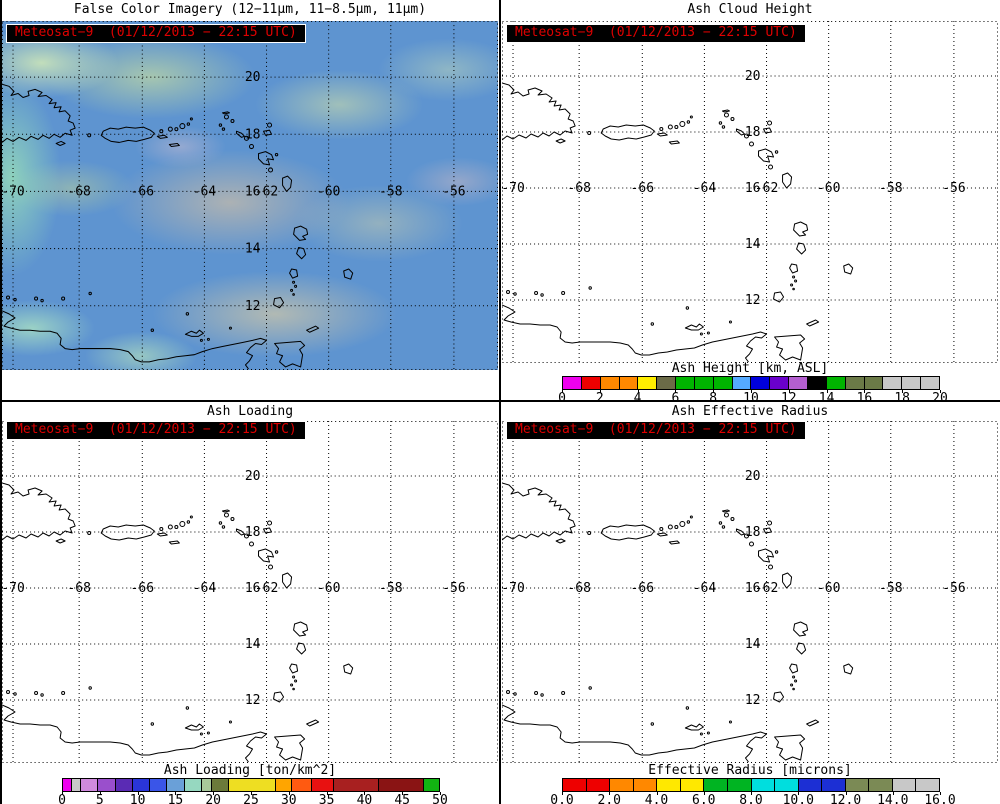 The image size is (1000, 804). I want to click on colorbar-tick-label: 4.0, so click(656, 798).